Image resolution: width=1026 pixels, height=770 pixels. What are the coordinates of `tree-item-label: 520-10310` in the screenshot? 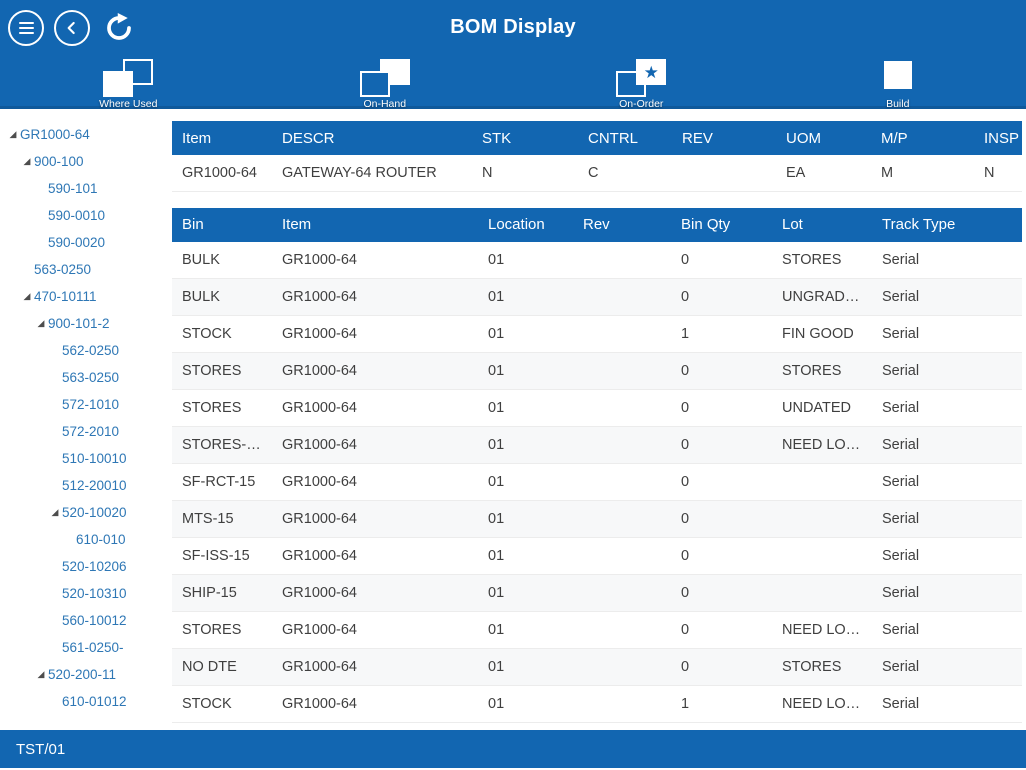 It's located at (94, 593).